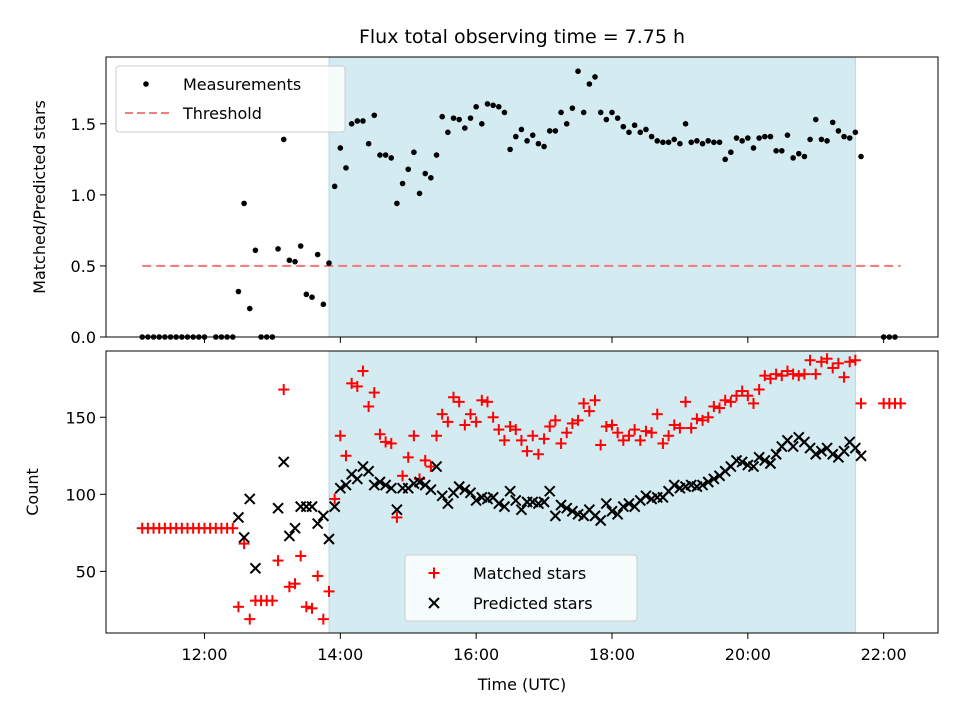 The width and height of the screenshot is (960, 720). I want to click on y-tick-label: 1.0, so click(83, 195).